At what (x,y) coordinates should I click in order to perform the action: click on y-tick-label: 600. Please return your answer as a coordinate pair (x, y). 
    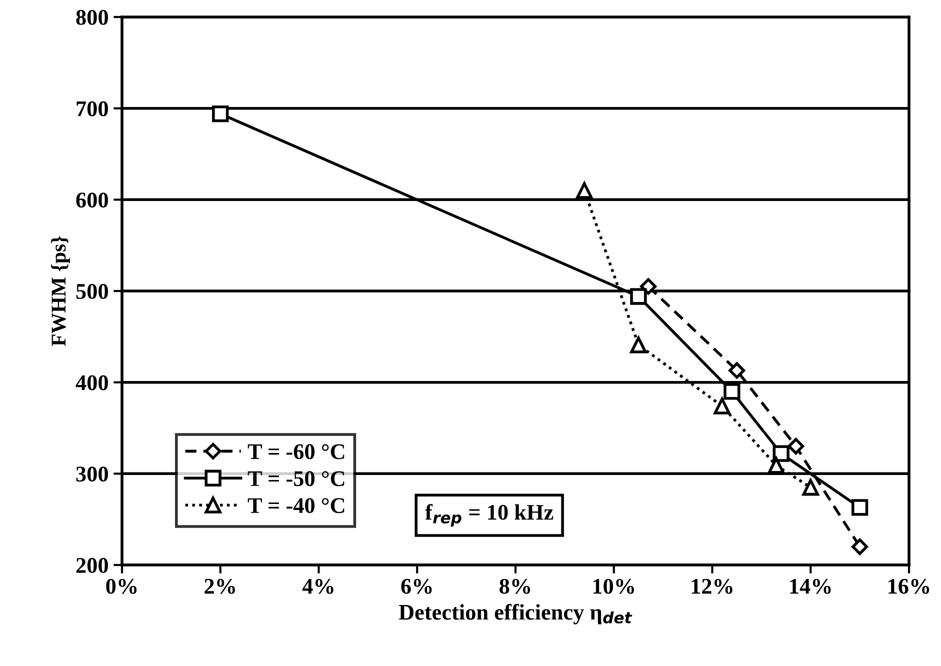
    Looking at the image, I should click on (92, 200).